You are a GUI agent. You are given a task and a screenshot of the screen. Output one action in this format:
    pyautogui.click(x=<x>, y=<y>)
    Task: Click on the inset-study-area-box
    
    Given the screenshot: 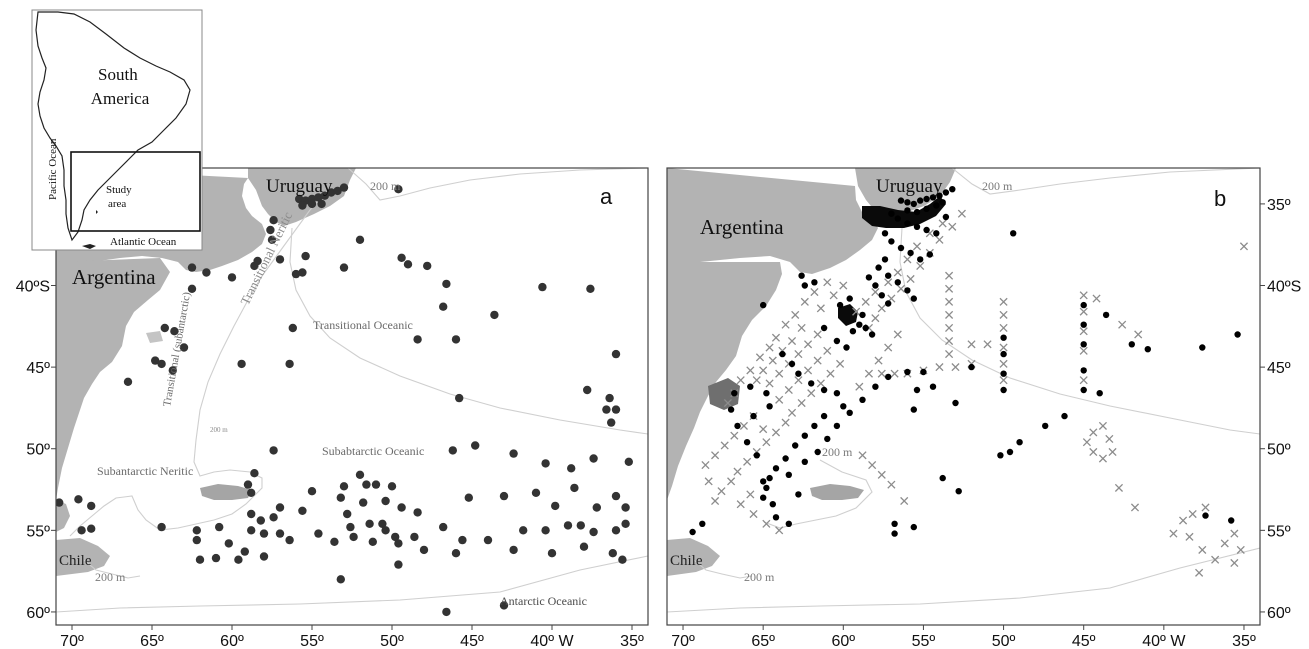 What is the action you would take?
    pyautogui.click(x=135, y=191)
    